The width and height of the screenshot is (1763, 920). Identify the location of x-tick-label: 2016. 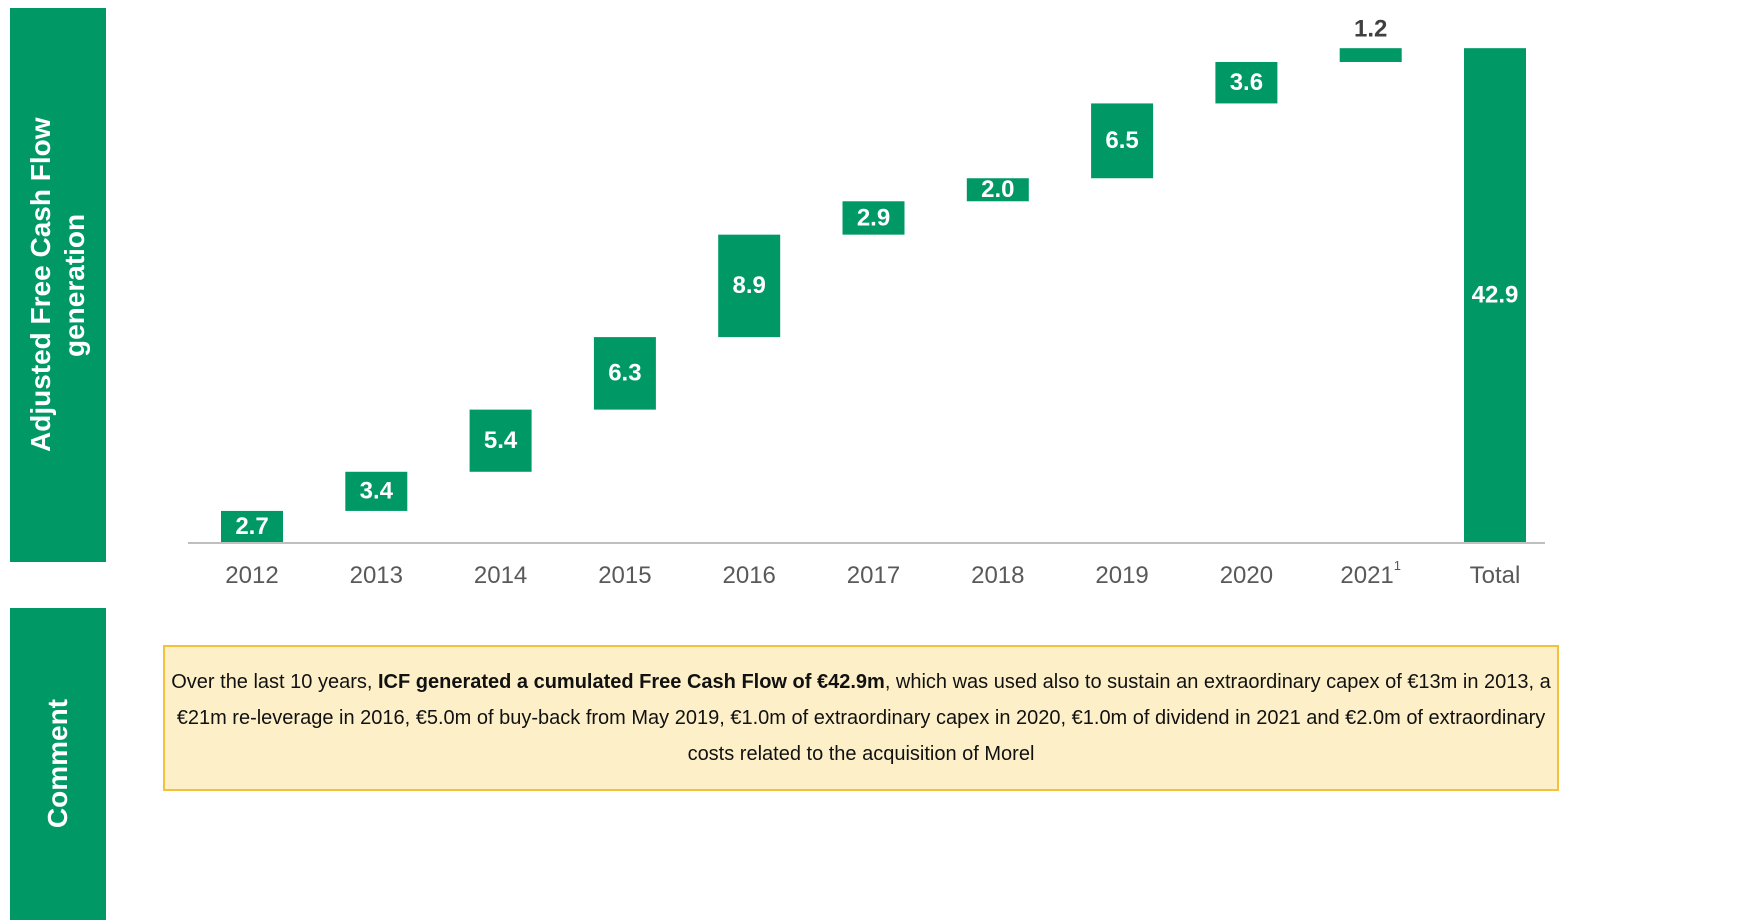
(749, 575).